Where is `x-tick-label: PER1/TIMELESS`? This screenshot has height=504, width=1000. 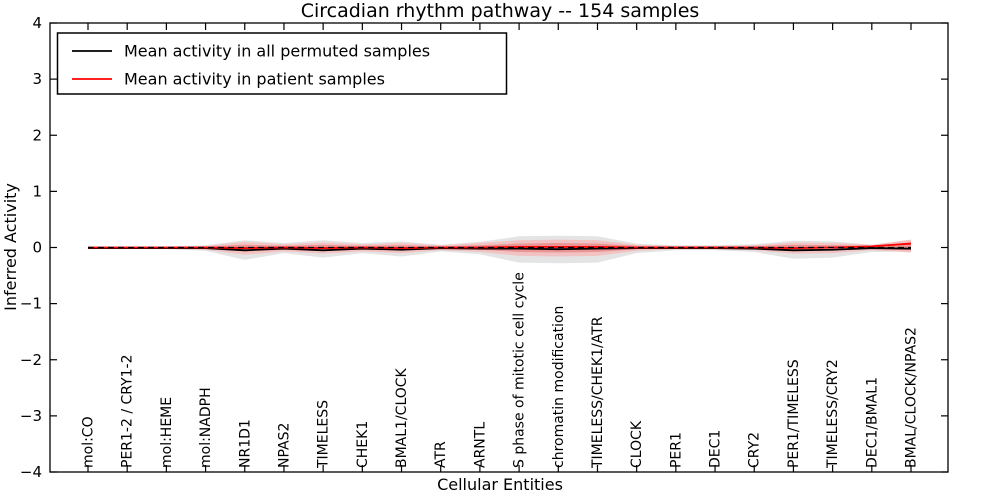
x-tick-label: PER1/TIMELESS is located at coordinates (794, 413).